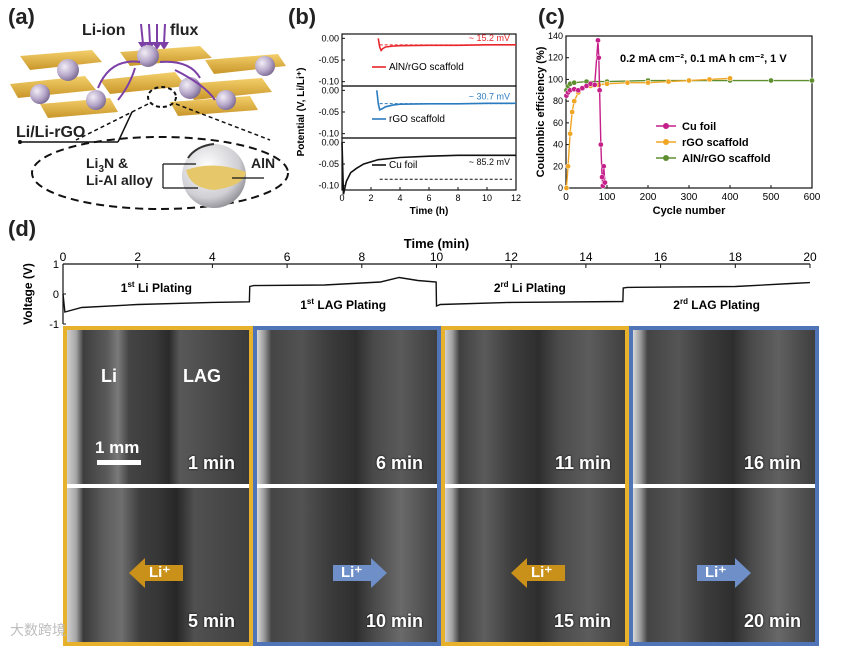 The width and height of the screenshot is (865, 648). Describe the element at coordinates (162, 97) in the screenshot. I see `zoom-circle` at that location.